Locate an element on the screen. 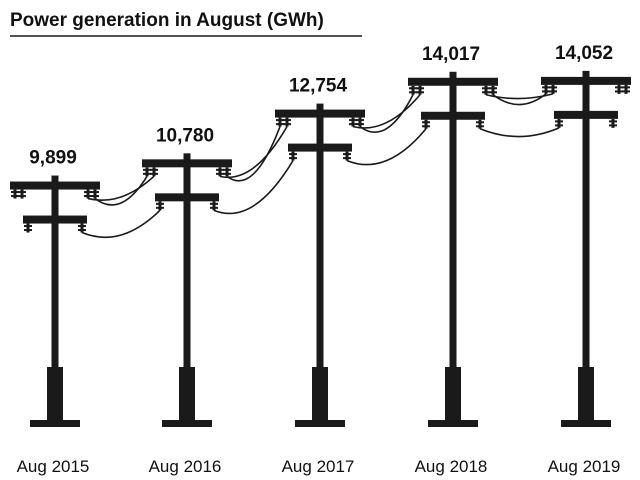 Image resolution: width=640 pixels, height=480 pixels. value-label: 14,017 is located at coordinates (451, 54).